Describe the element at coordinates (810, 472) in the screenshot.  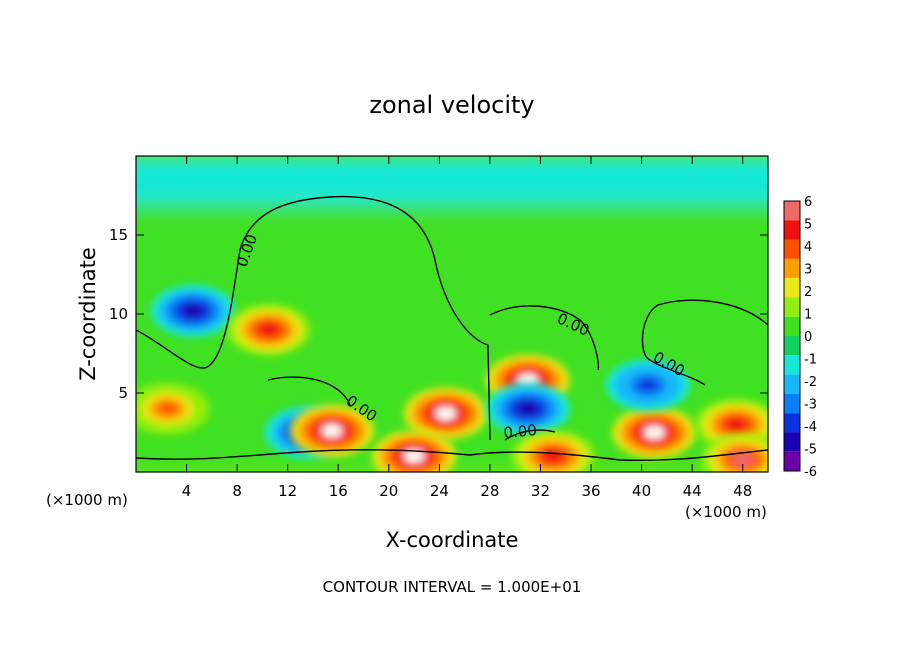
I see `colorbar-label: -6` at that location.